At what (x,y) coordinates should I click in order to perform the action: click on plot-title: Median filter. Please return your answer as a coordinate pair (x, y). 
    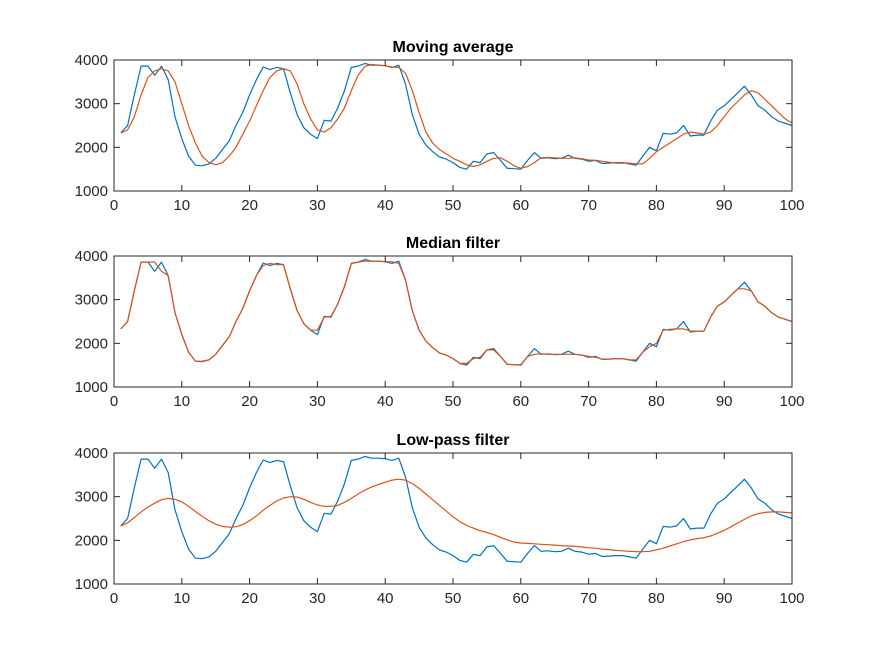
    Looking at the image, I should click on (453, 243).